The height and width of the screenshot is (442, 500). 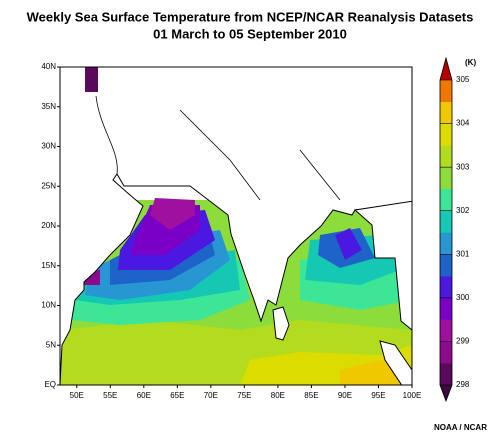 I want to click on colorbar-tick-label: 304, so click(x=463, y=123).